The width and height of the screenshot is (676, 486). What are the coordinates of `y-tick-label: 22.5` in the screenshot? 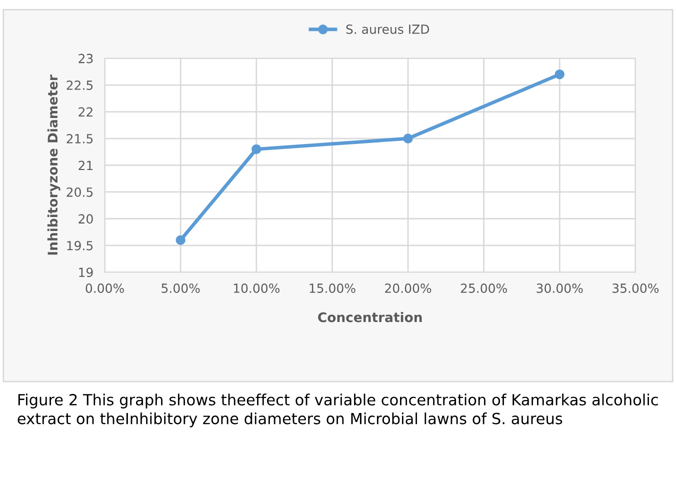 It's located at (79, 85).